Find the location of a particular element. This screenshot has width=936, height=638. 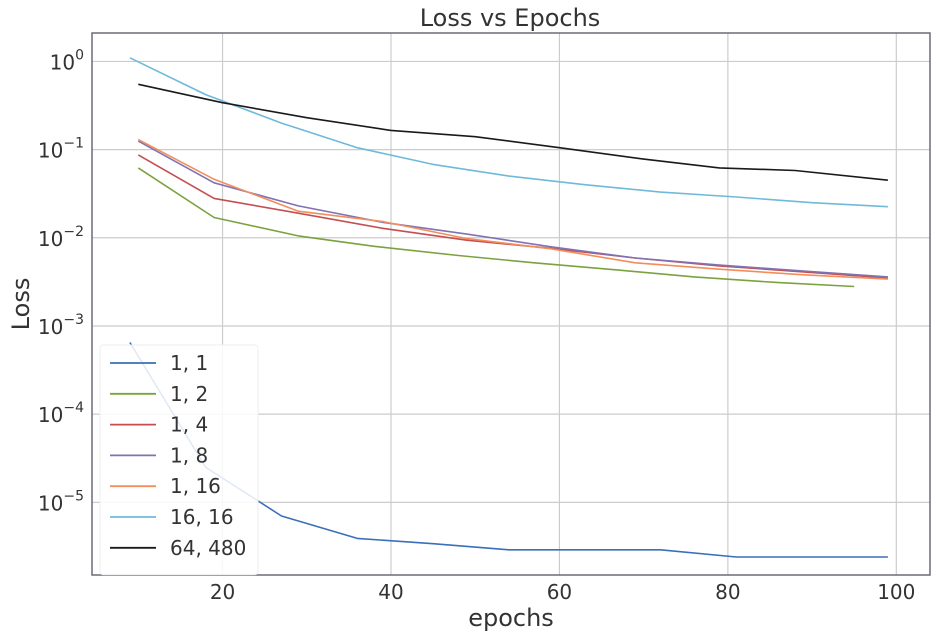

legend-label: 1, 4 is located at coordinates (189, 425).